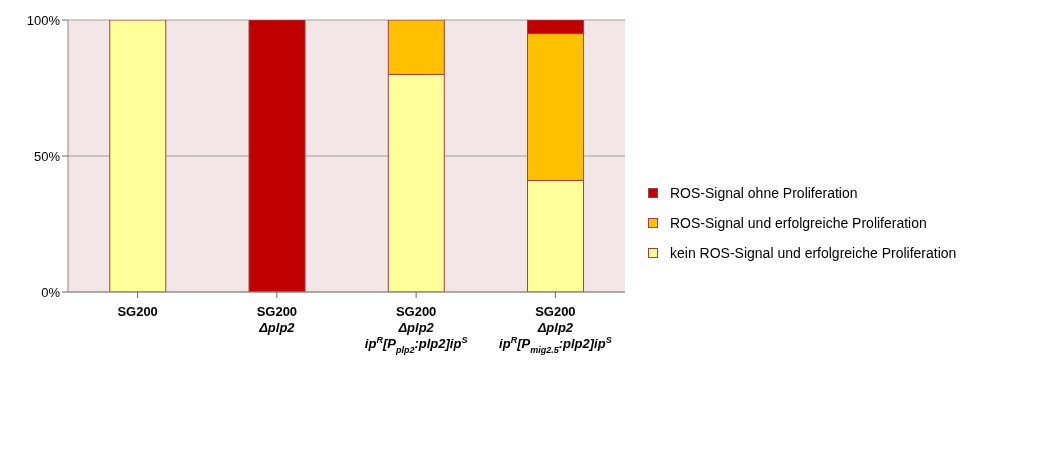 The width and height of the screenshot is (1060, 455). Describe the element at coordinates (47, 156) in the screenshot. I see `y-tick-label: 50%` at that location.